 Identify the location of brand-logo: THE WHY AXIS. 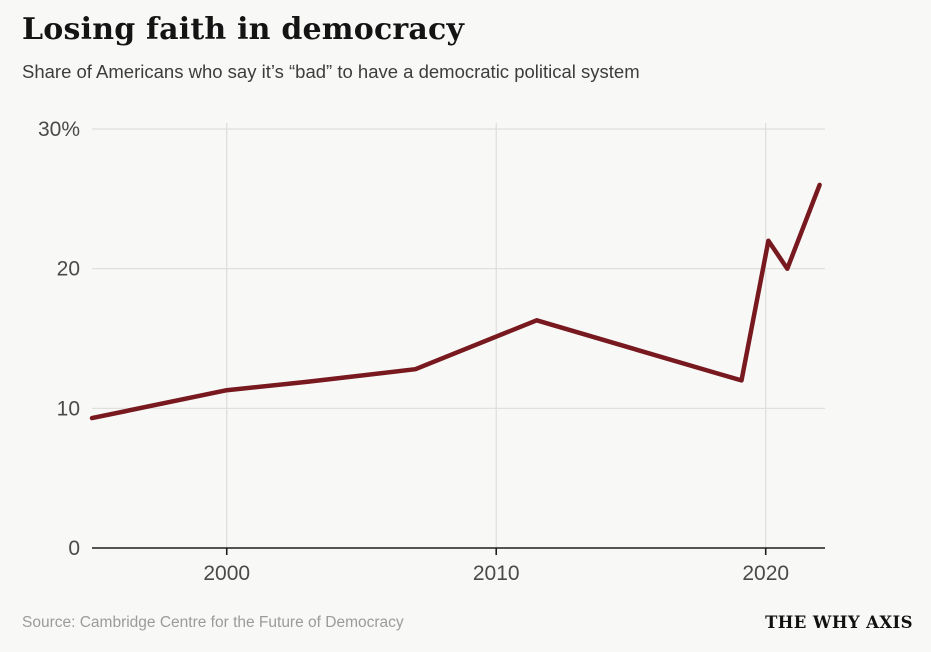
(839, 622).